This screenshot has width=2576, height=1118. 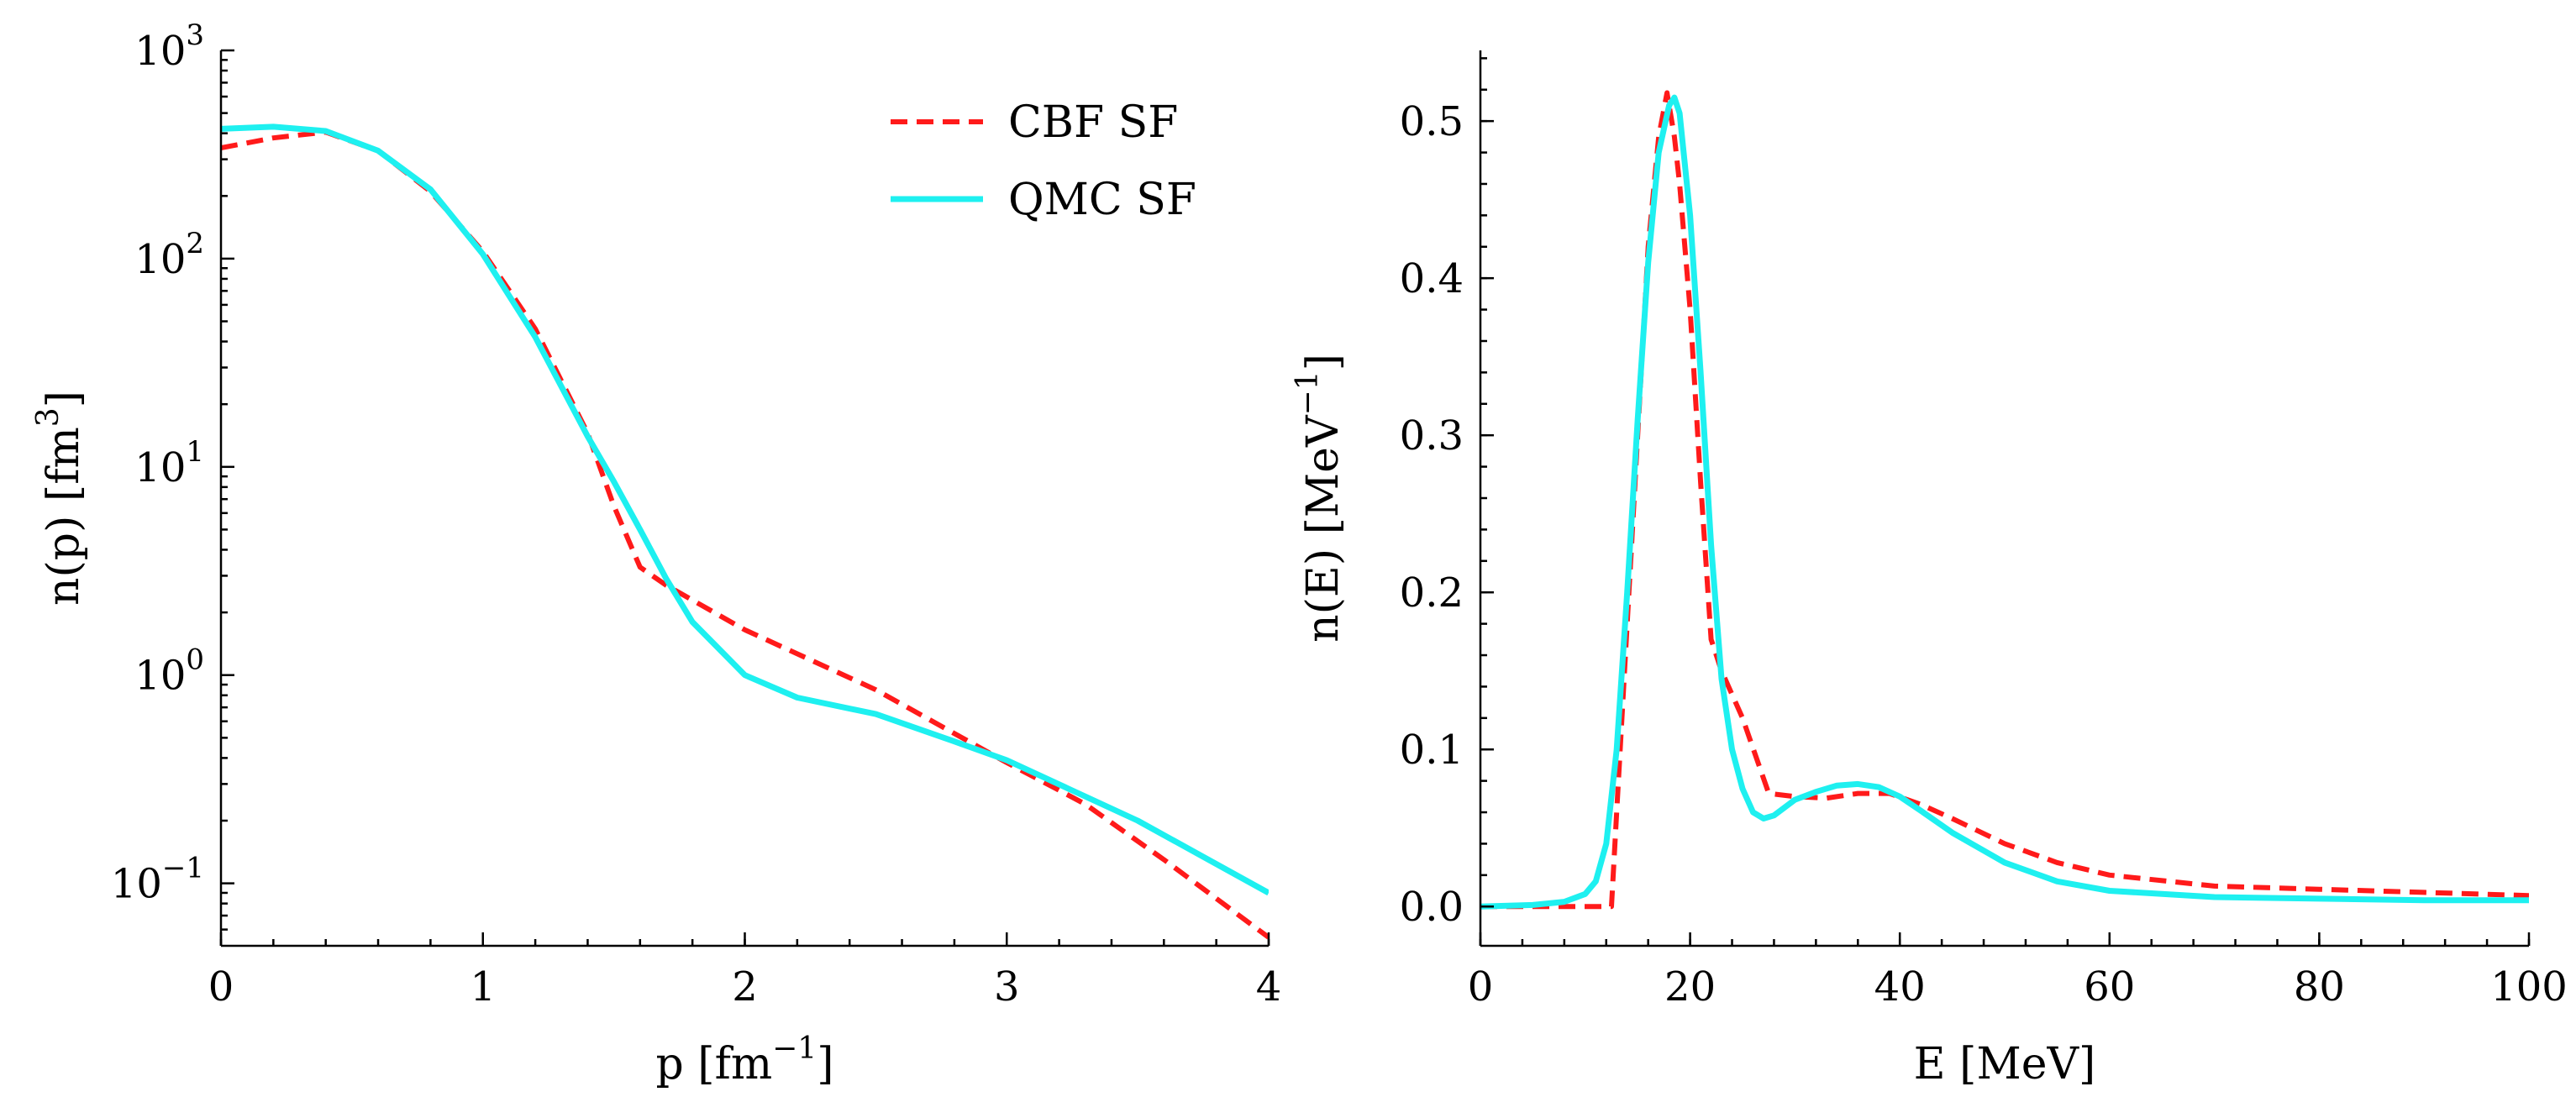 What do you see at coordinates (1900, 986) in the screenshot?
I see `x-tick-label: 40` at bounding box center [1900, 986].